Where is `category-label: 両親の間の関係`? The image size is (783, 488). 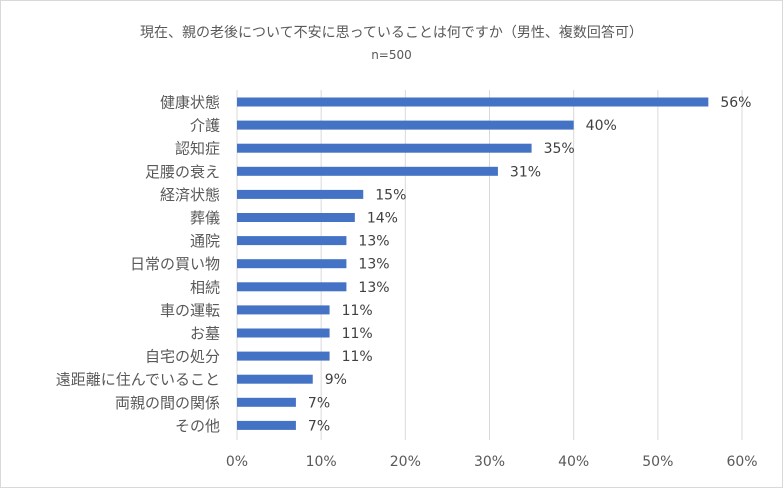 category-label: 両親の間の関係 is located at coordinates (167, 403).